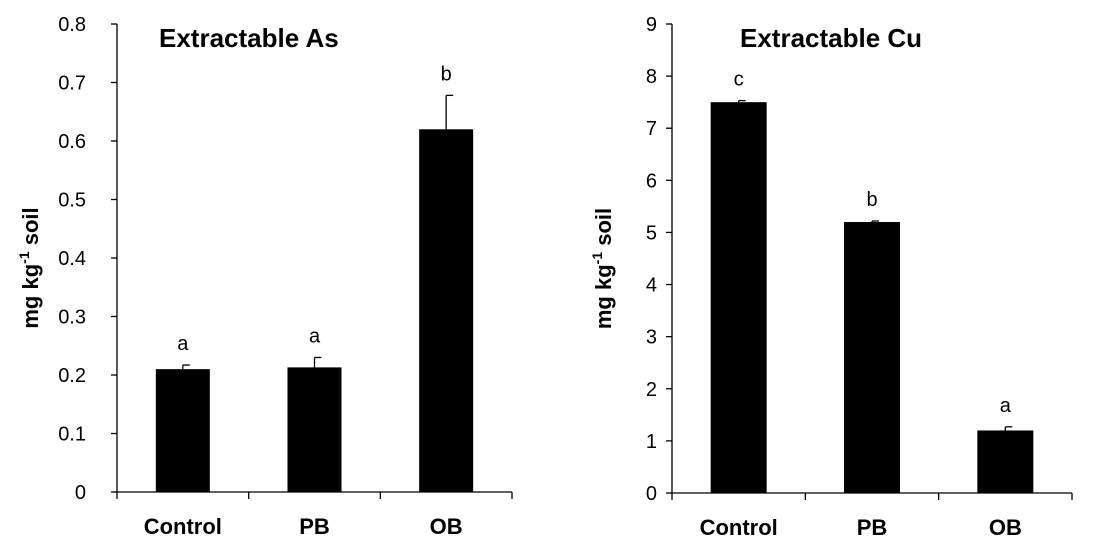  I want to click on y-tick-label: 0.5, so click(72, 201).